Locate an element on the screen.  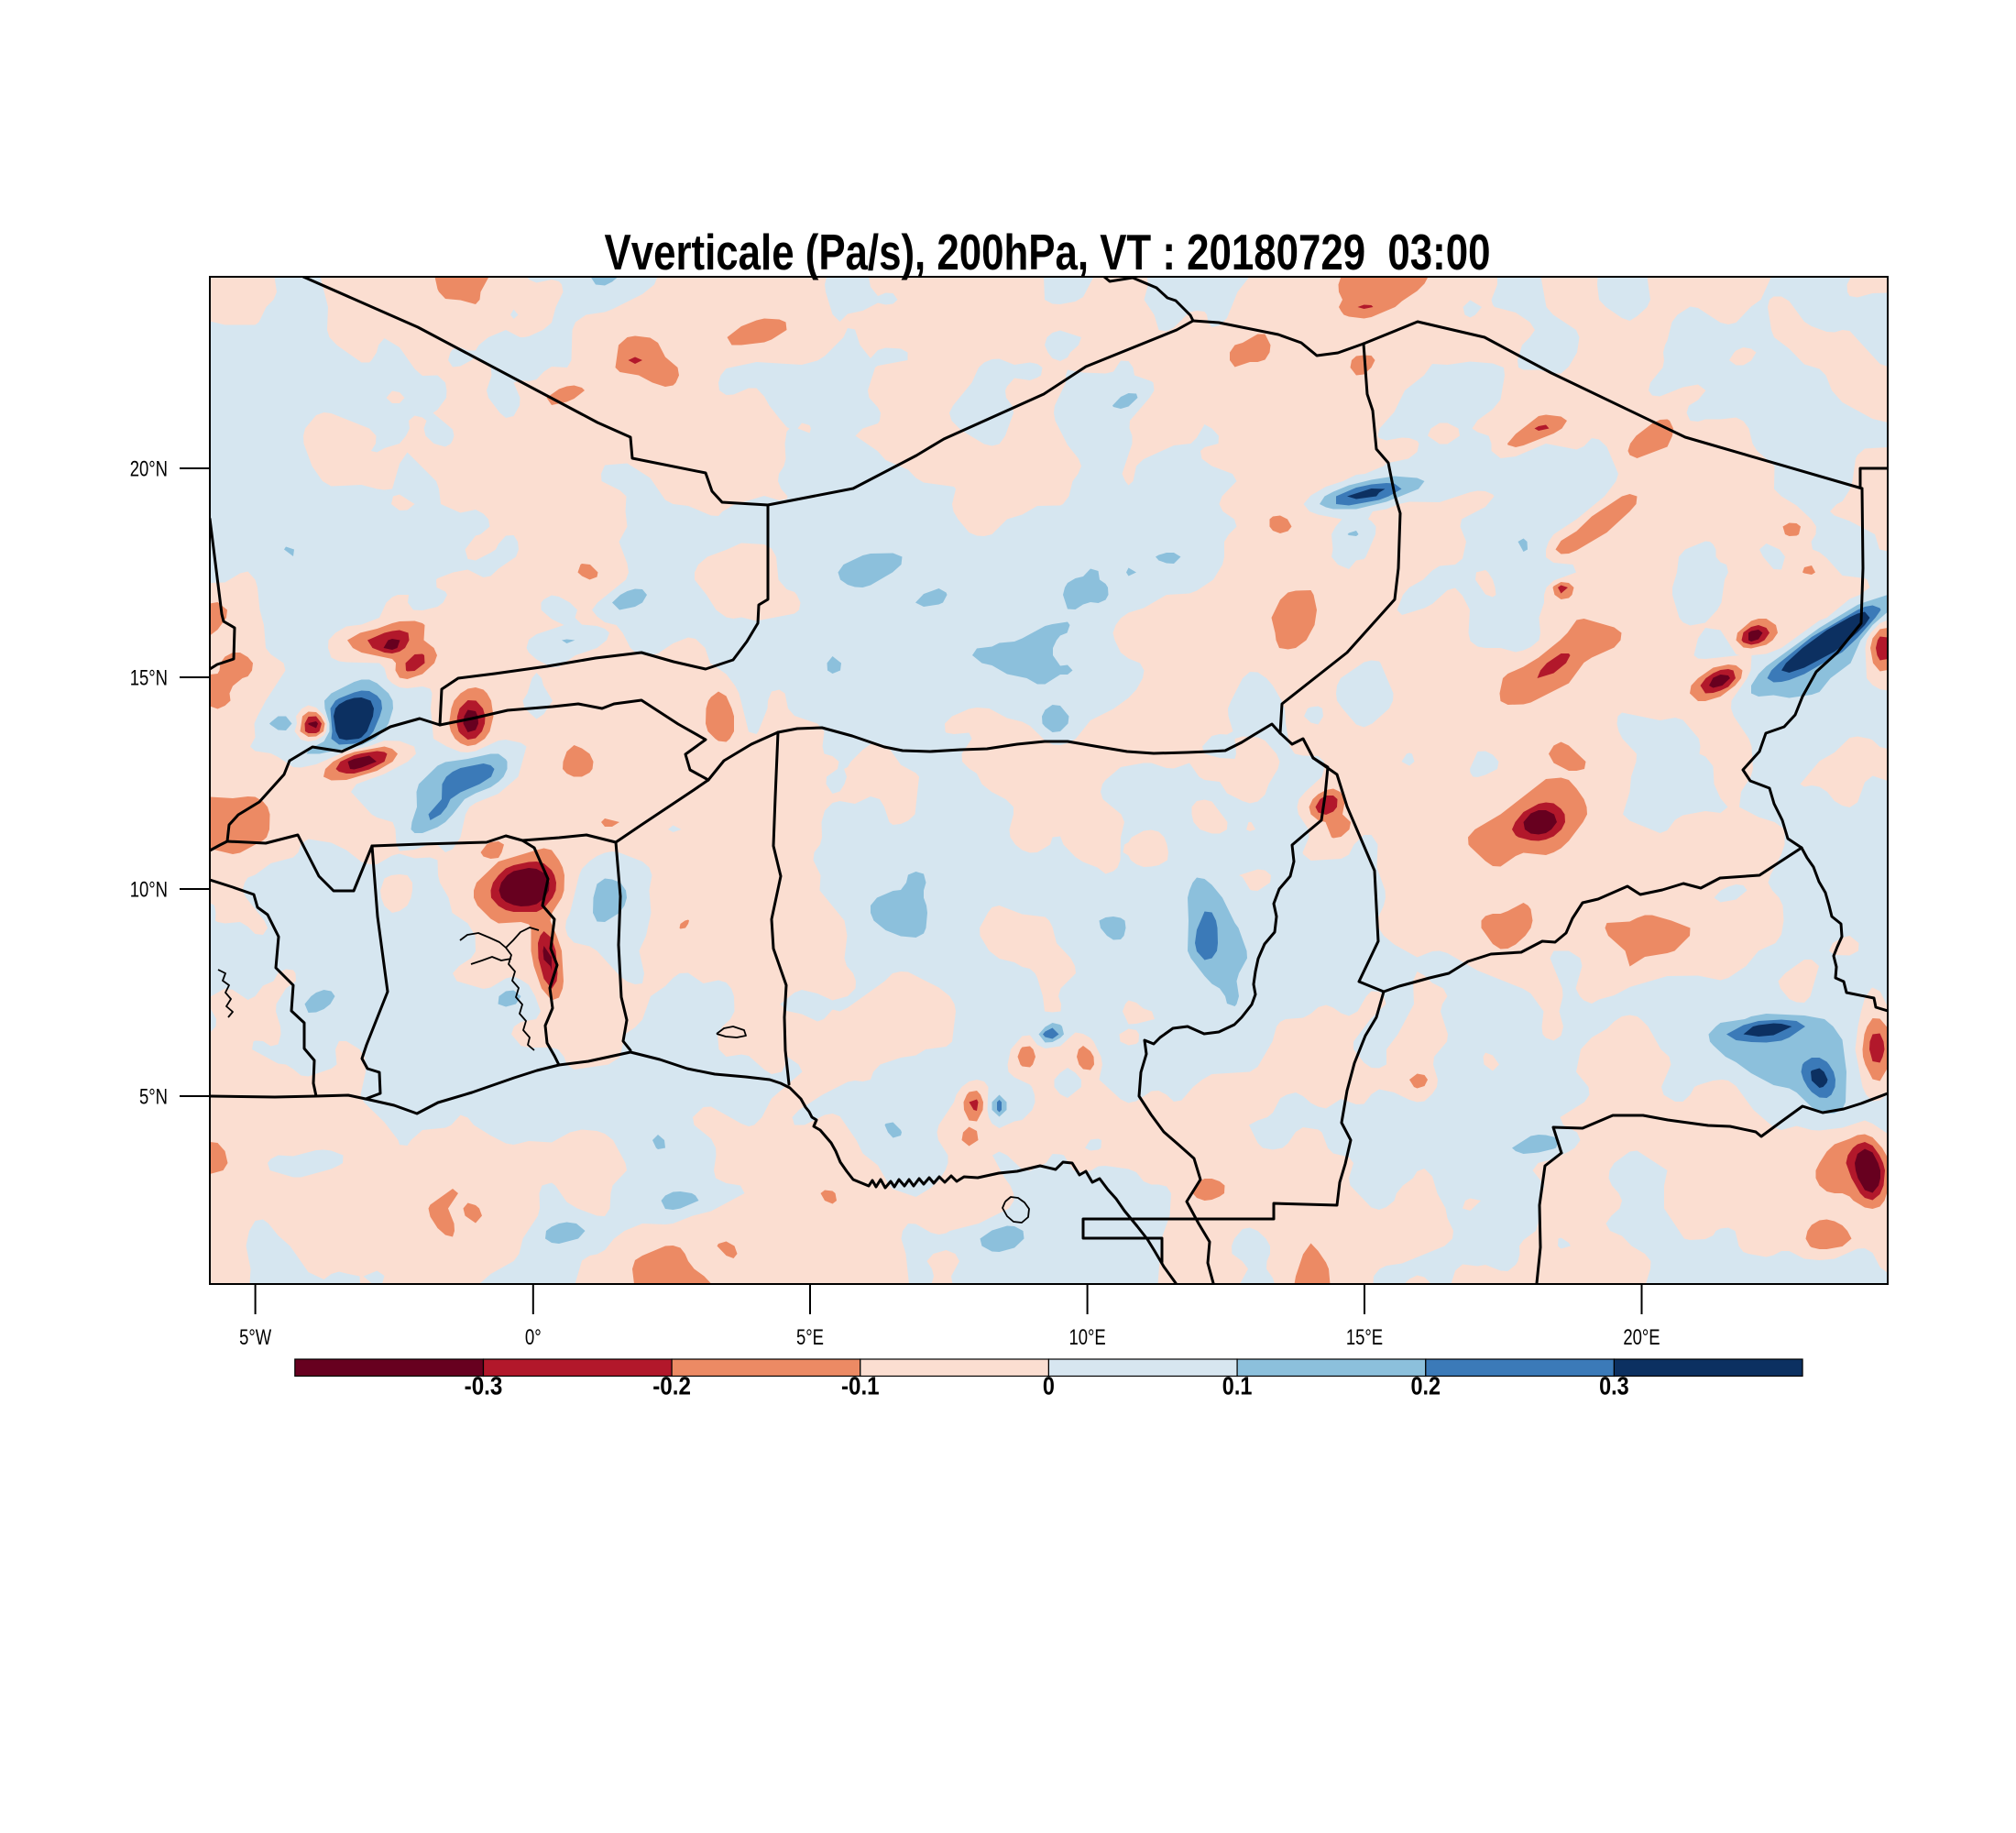
svg-text: 5°N is located at coordinates (153, 1097).